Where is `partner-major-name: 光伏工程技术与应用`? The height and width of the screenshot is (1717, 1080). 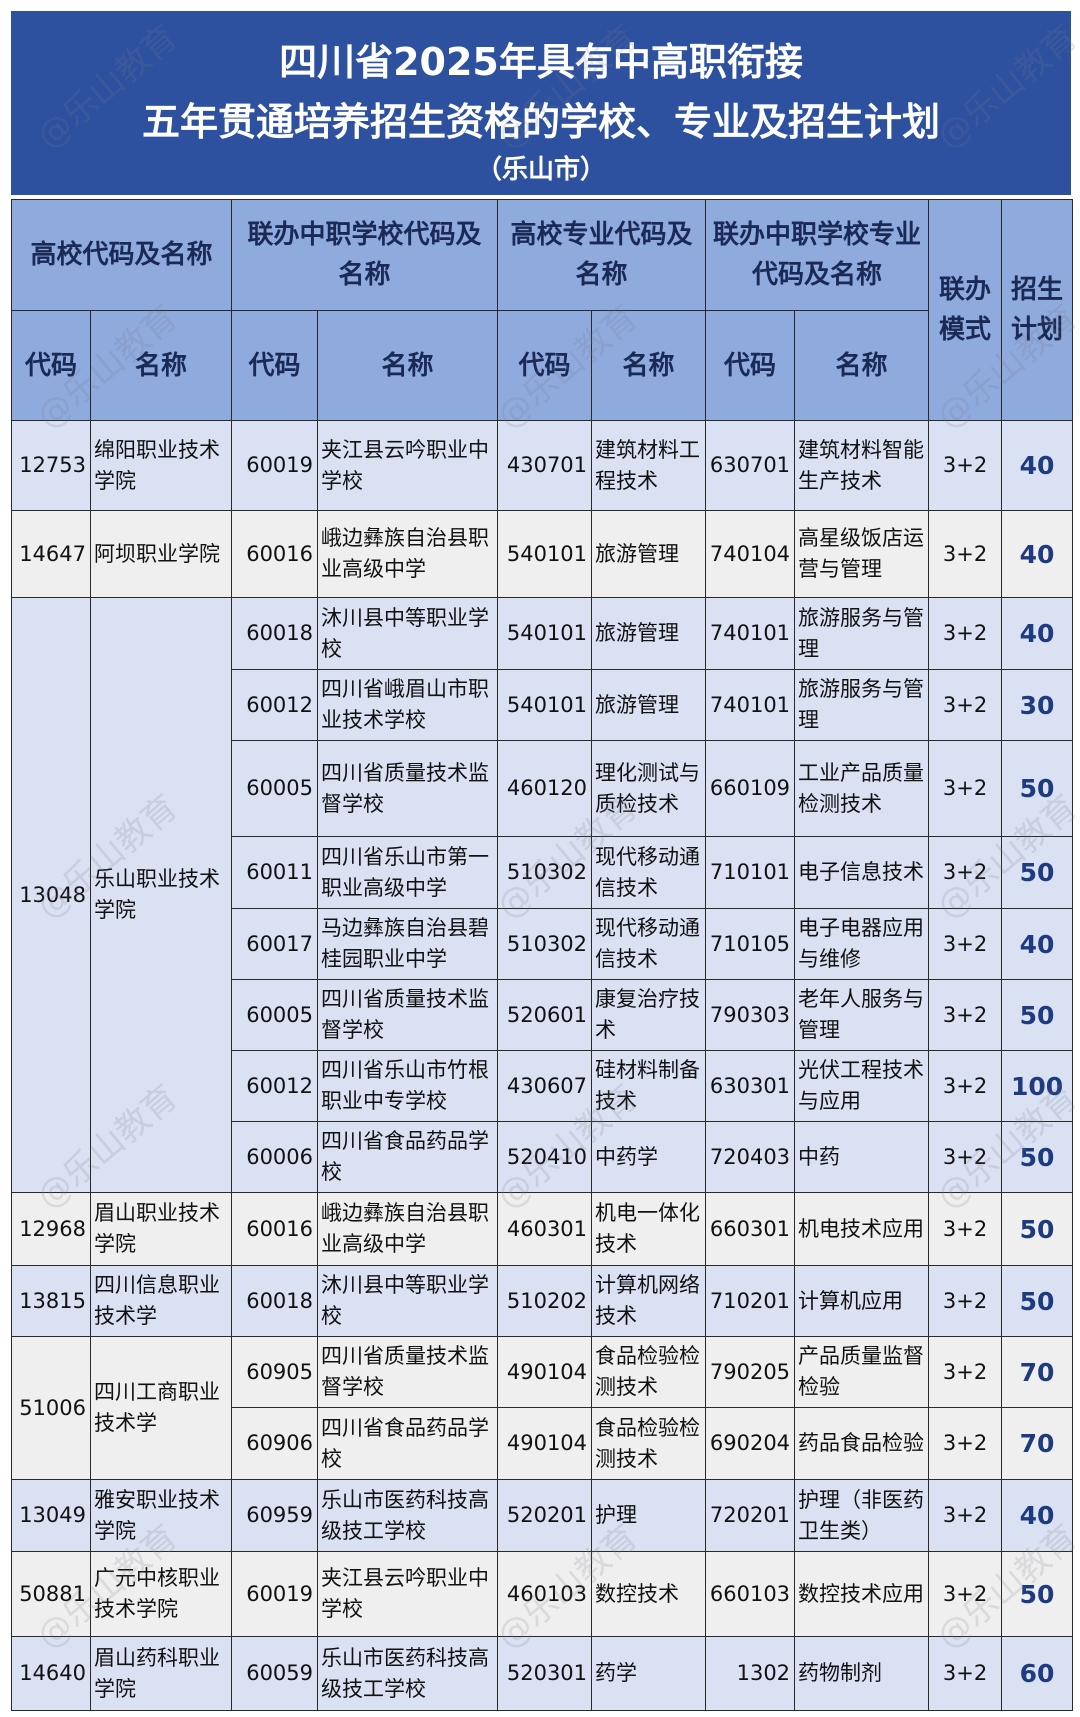 partner-major-name: 光伏工程技术与应用 is located at coordinates (862, 1086).